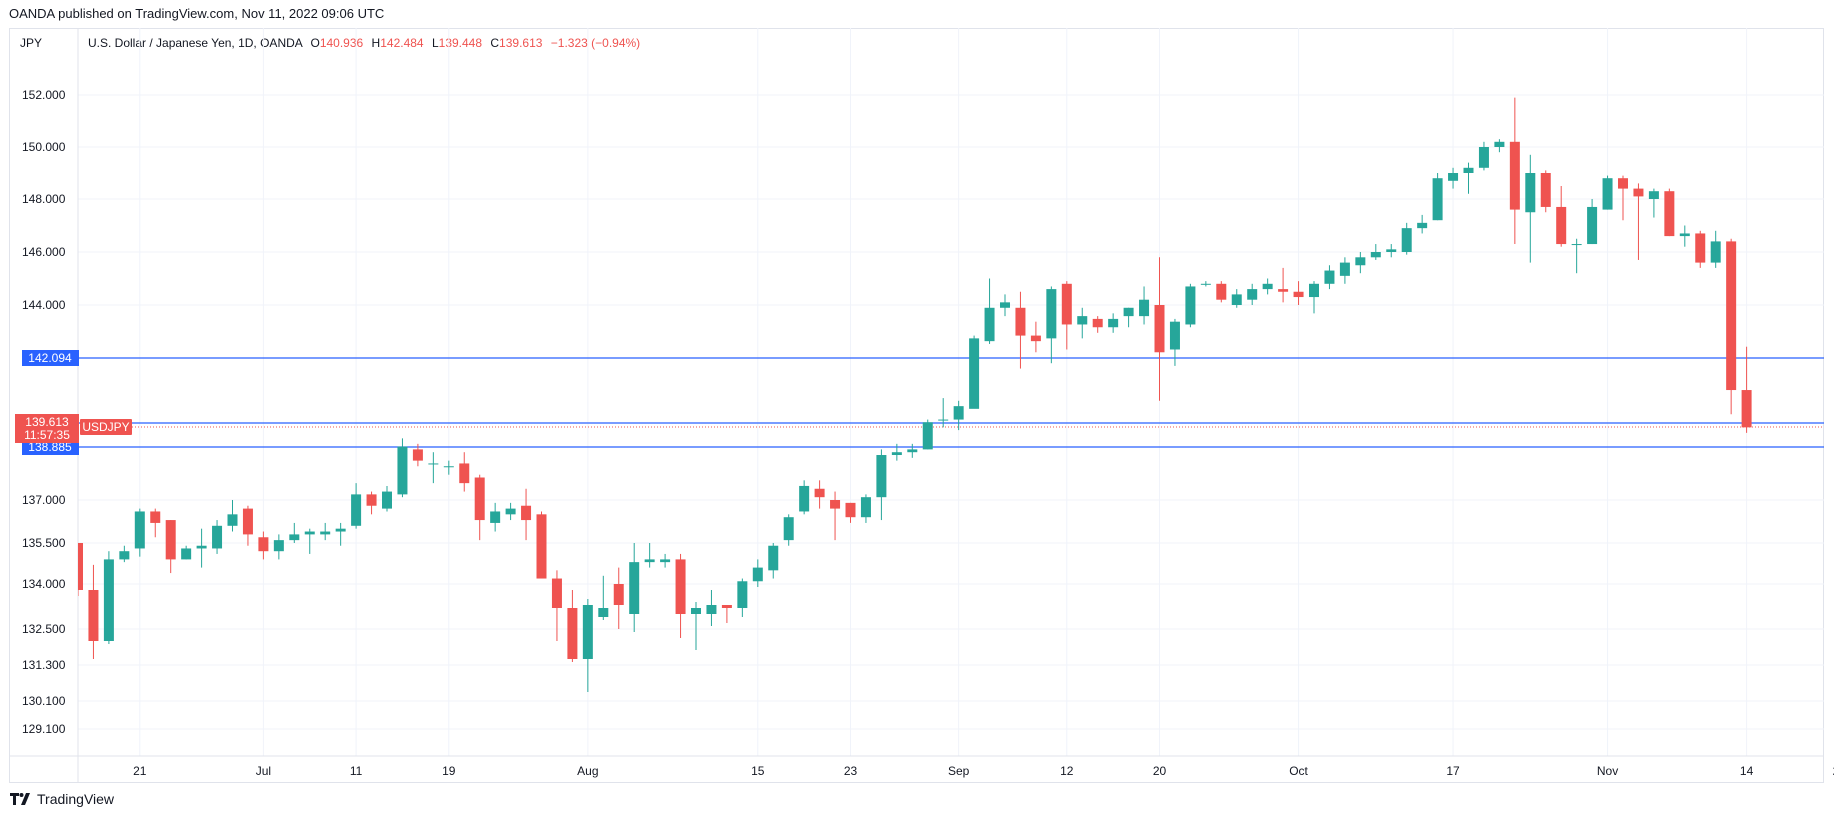 This screenshot has width=1834, height=818. Describe the element at coordinates (76, 799) in the screenshot. I see `tradingview-brand: TradingView` at that location.